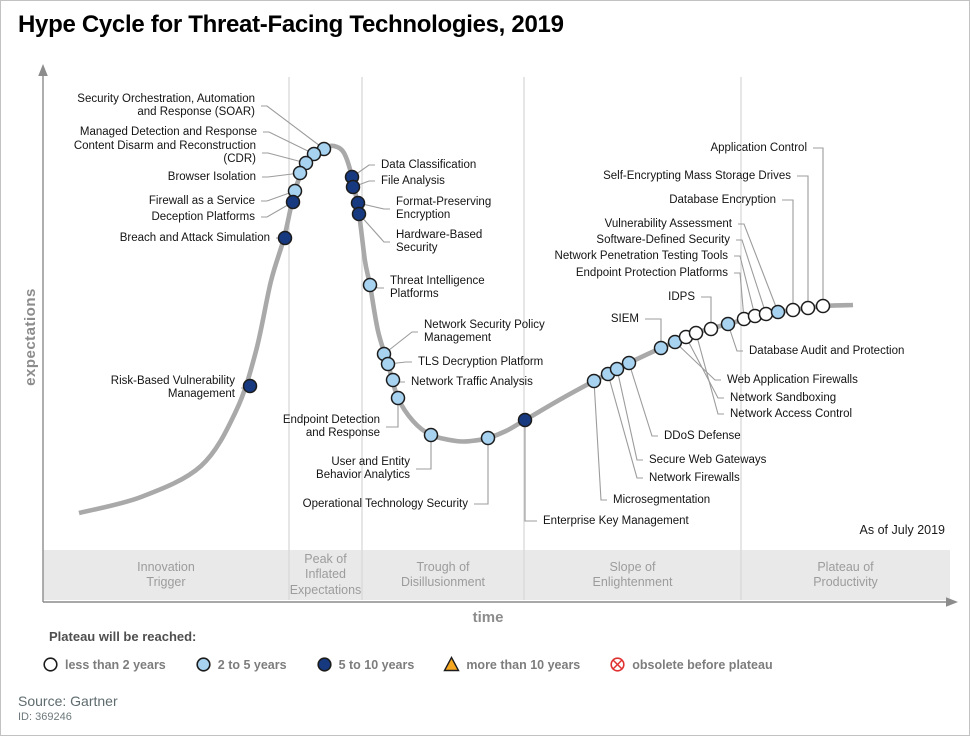 Image resolution: width=970 pixels, height=736 pixels. Describe the element at coordinates (293, 202) in the screenshot. I see `tech-dot-deception-platforms` at that location.